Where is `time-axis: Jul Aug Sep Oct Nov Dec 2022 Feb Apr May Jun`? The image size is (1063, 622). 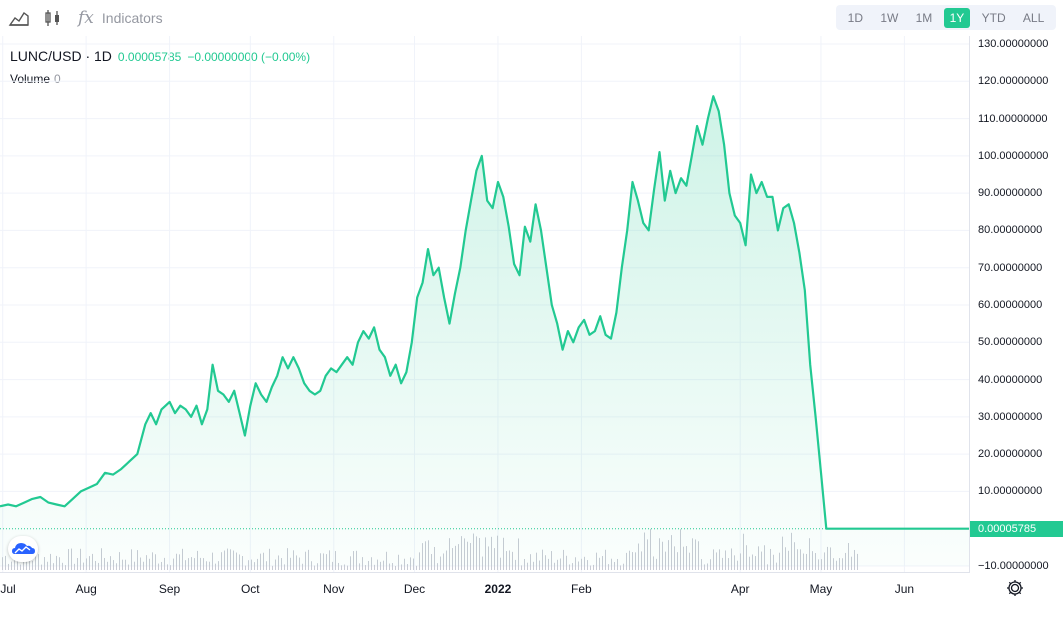
time-axis: Jul Aug Sep Oct Nov Dec 2022 Feb Apr May Jun is located at coordinates (485, 587).